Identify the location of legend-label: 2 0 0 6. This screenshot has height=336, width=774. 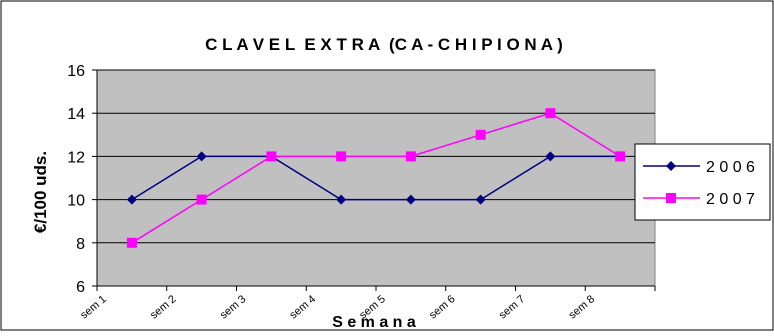
(730, 167).